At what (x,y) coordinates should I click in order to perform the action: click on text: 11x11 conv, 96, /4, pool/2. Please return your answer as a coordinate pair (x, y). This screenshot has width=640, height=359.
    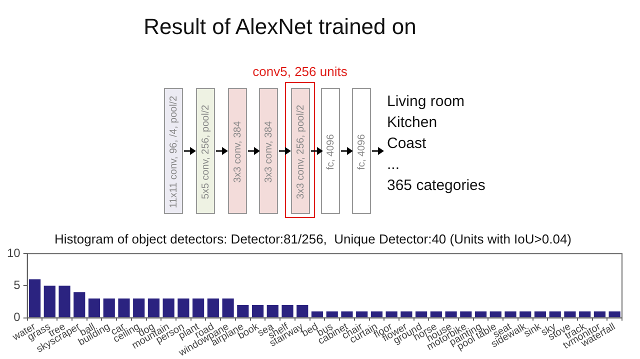
    Looking at the image, I should click on (174, 152).